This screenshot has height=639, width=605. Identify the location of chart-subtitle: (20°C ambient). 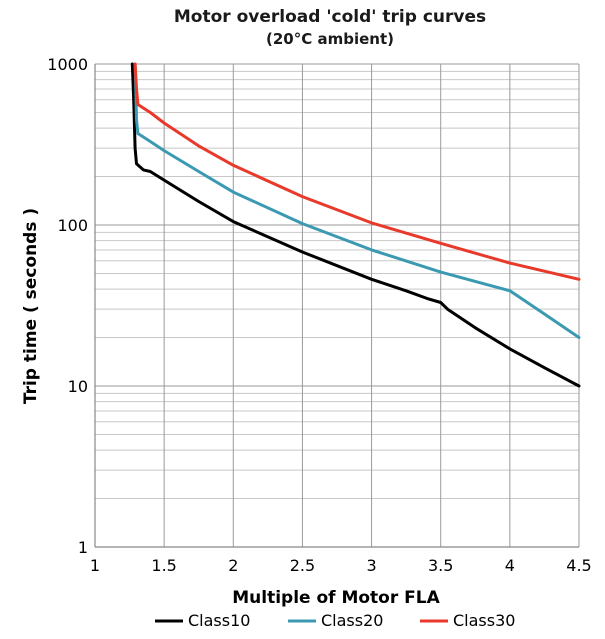
(330, 39).